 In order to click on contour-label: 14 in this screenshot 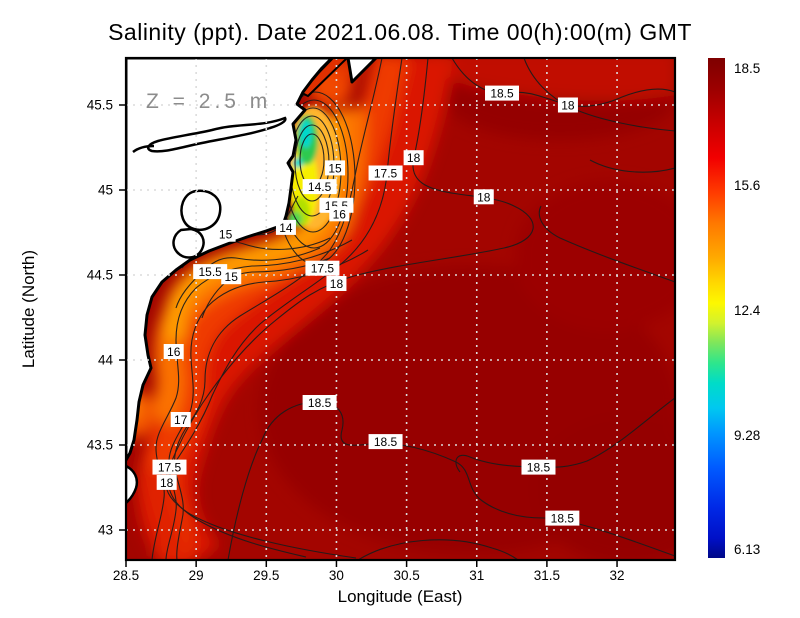, I will do `click(285, 227)`.